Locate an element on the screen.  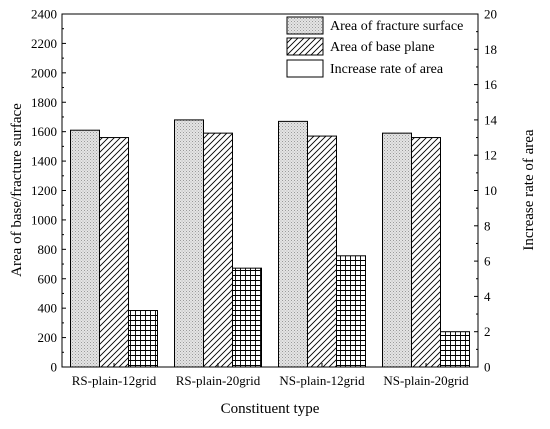
left-tick-label: 1600 is located at coordinates (44, 131).